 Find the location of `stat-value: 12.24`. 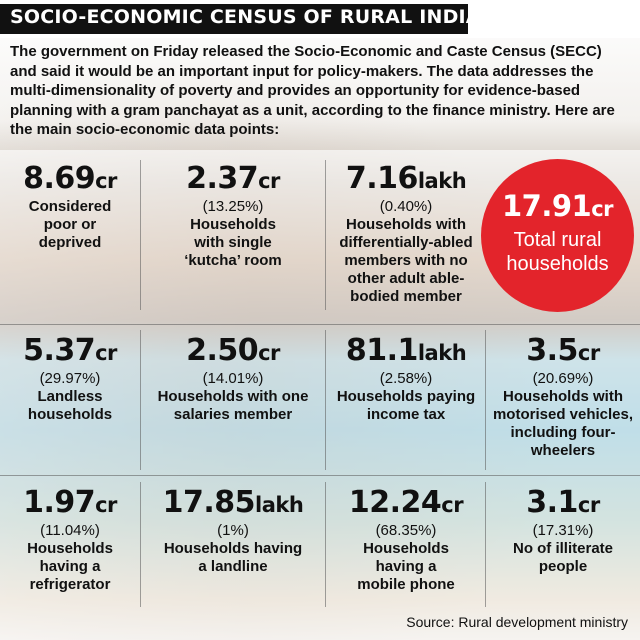

stat-value: 12.24 is located at coordinates (395, 502).